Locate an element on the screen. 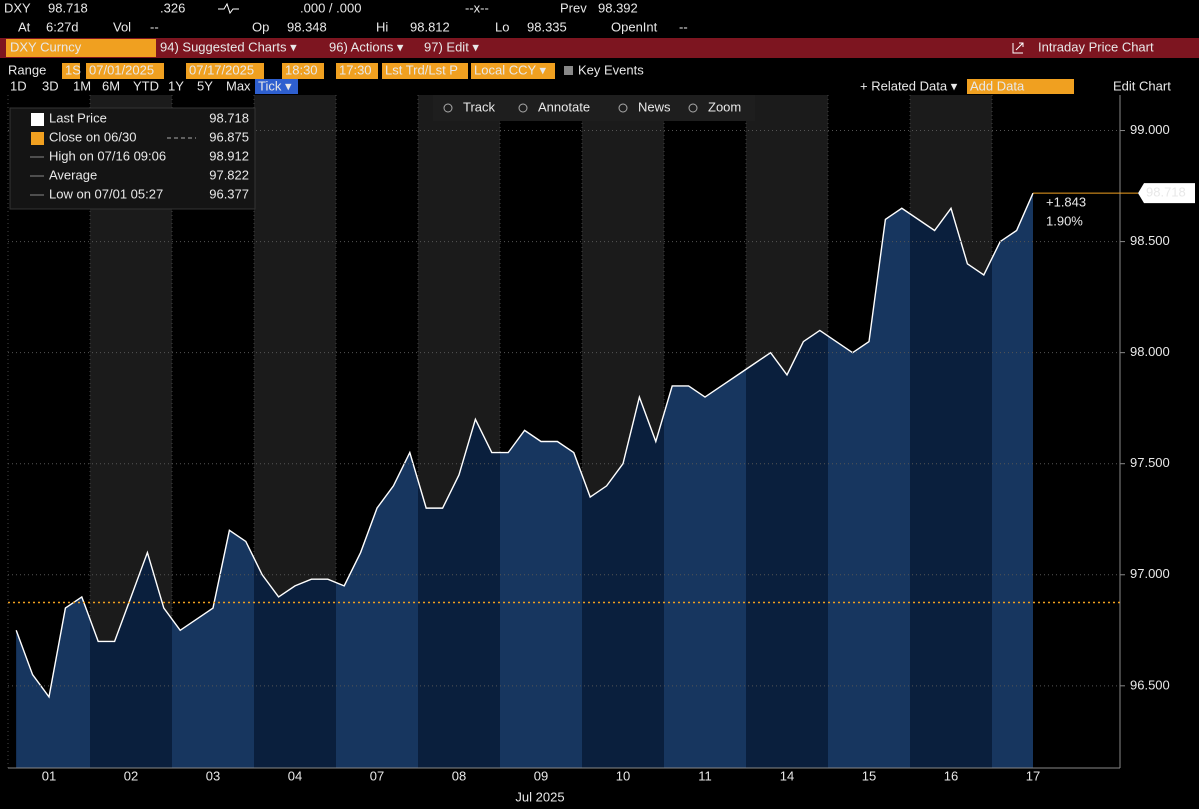  y-tick-label: 98.500 is located at coordinates (1150, 240).